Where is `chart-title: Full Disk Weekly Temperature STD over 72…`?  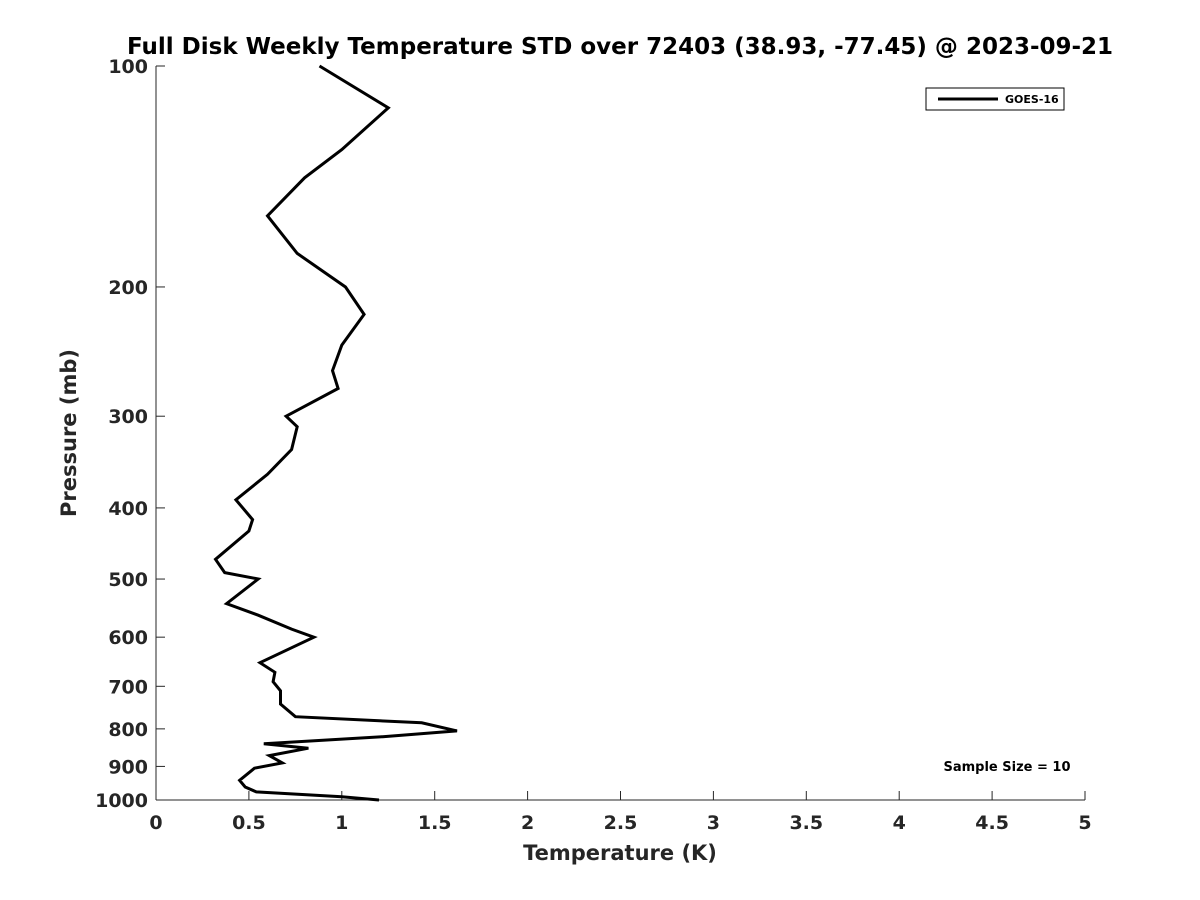 chart-title: Full Disk Weekly Temperature STD over 72… is located at coordinates (620, 47).